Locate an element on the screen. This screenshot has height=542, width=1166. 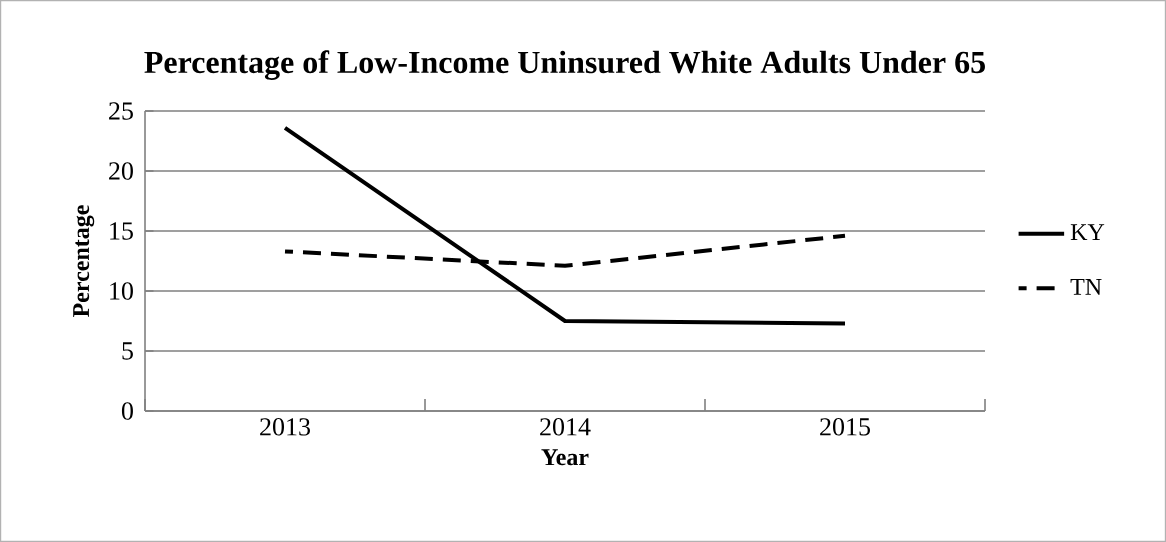
y-axis-title: Percentage is located at coordinates (84, 261).